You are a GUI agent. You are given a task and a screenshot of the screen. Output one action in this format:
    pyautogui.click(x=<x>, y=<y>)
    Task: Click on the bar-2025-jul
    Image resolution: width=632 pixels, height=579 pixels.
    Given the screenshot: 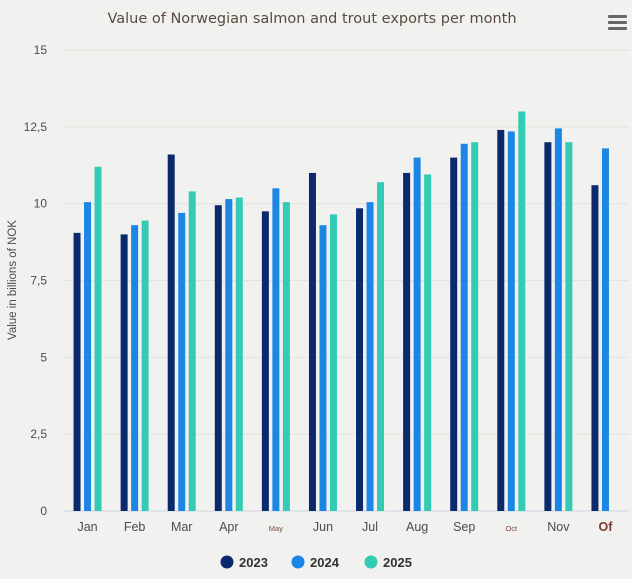 What is the action you would take?
    pyautogui.click(x=381, y=347)
    